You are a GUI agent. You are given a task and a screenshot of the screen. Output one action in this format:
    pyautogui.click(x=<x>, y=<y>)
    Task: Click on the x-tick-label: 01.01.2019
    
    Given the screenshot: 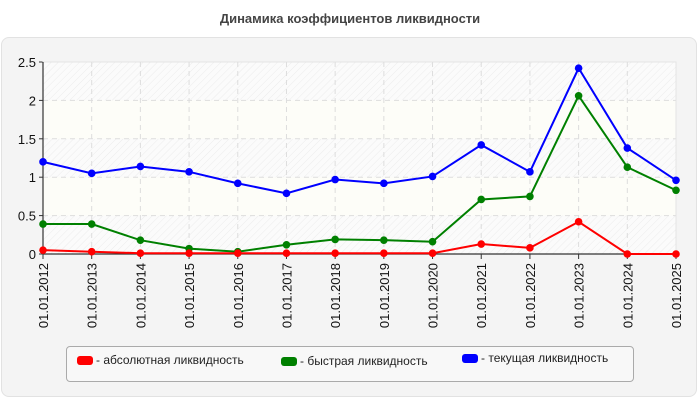 What is the action you would take?
    pyautogui.click(x=384, y=295)
    